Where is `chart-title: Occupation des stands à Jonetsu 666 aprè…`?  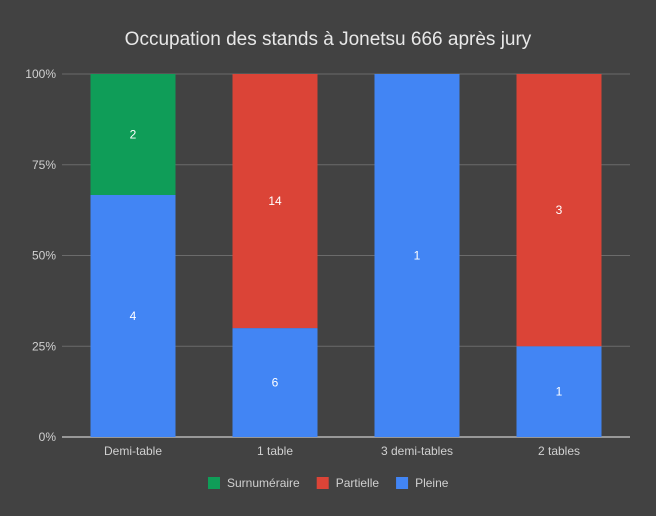
chart-title: Occupation des stands à Jonetsu 666 aprè… is located at coordinates (328, 39).